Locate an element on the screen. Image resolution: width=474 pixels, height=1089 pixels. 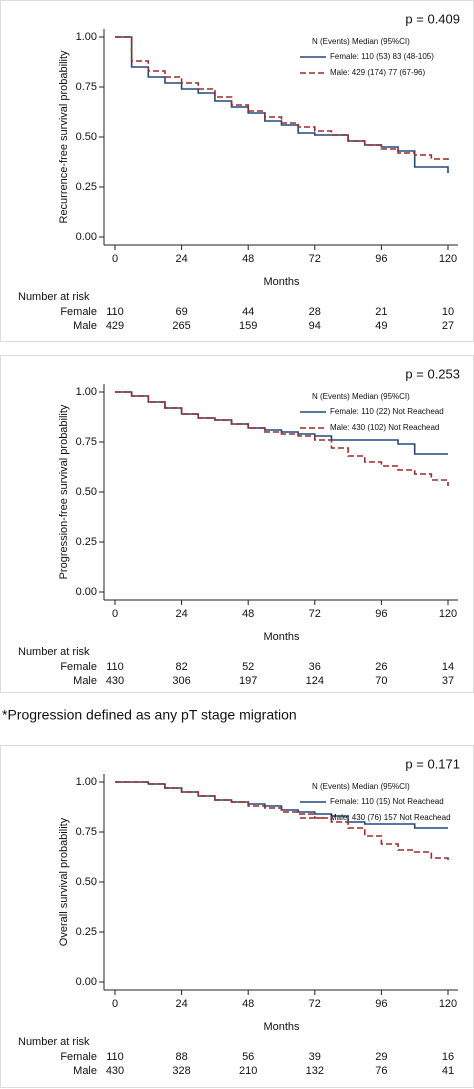
legend-label: Male: 430 (76) 157 Not Reachead is located at coordinates (390, 817).